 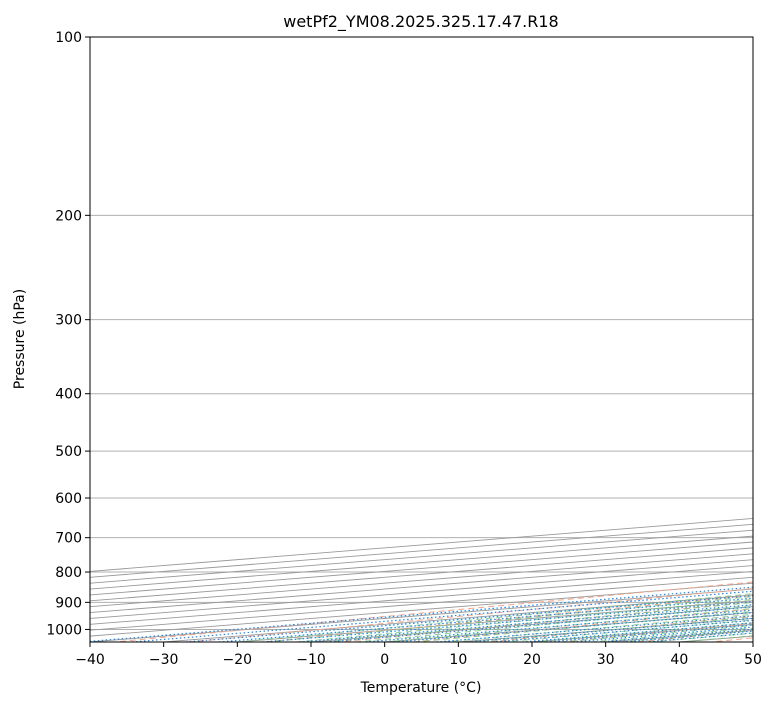 I want to click on dry-adiabat-lines, so click(x=433, y=611).